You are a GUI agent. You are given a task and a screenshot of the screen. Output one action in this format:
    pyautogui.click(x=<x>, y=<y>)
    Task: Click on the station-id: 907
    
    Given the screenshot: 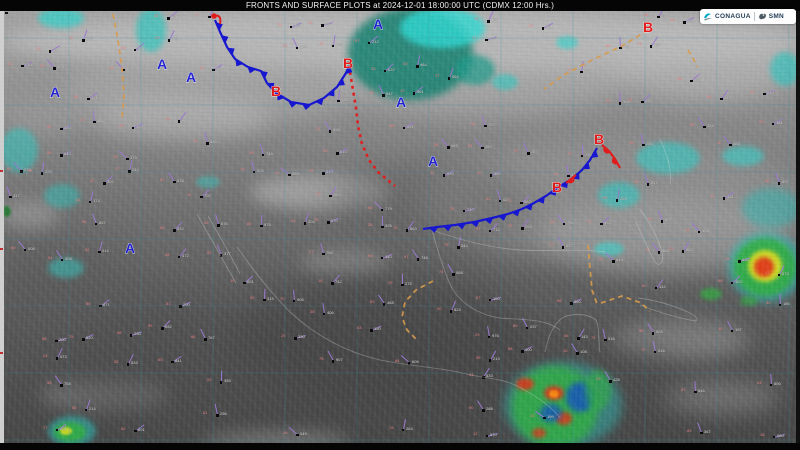 What is the action you would take?
    pyautogui.click(x=339, y=360)
    